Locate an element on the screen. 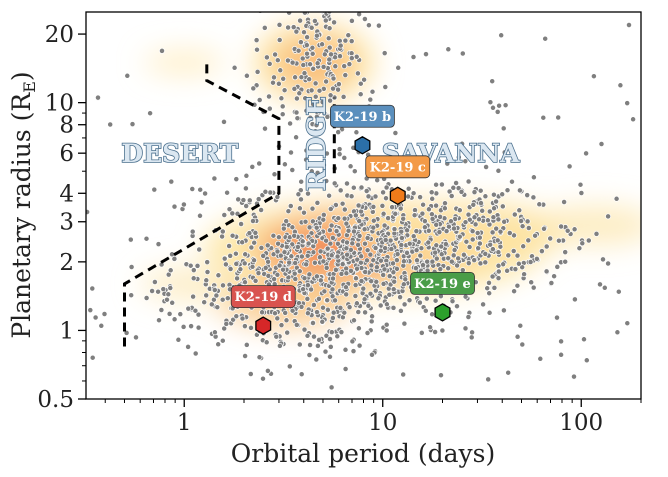 The image size is (668, 477). x-tick-label: 10 is located at coordinates (382, 423).